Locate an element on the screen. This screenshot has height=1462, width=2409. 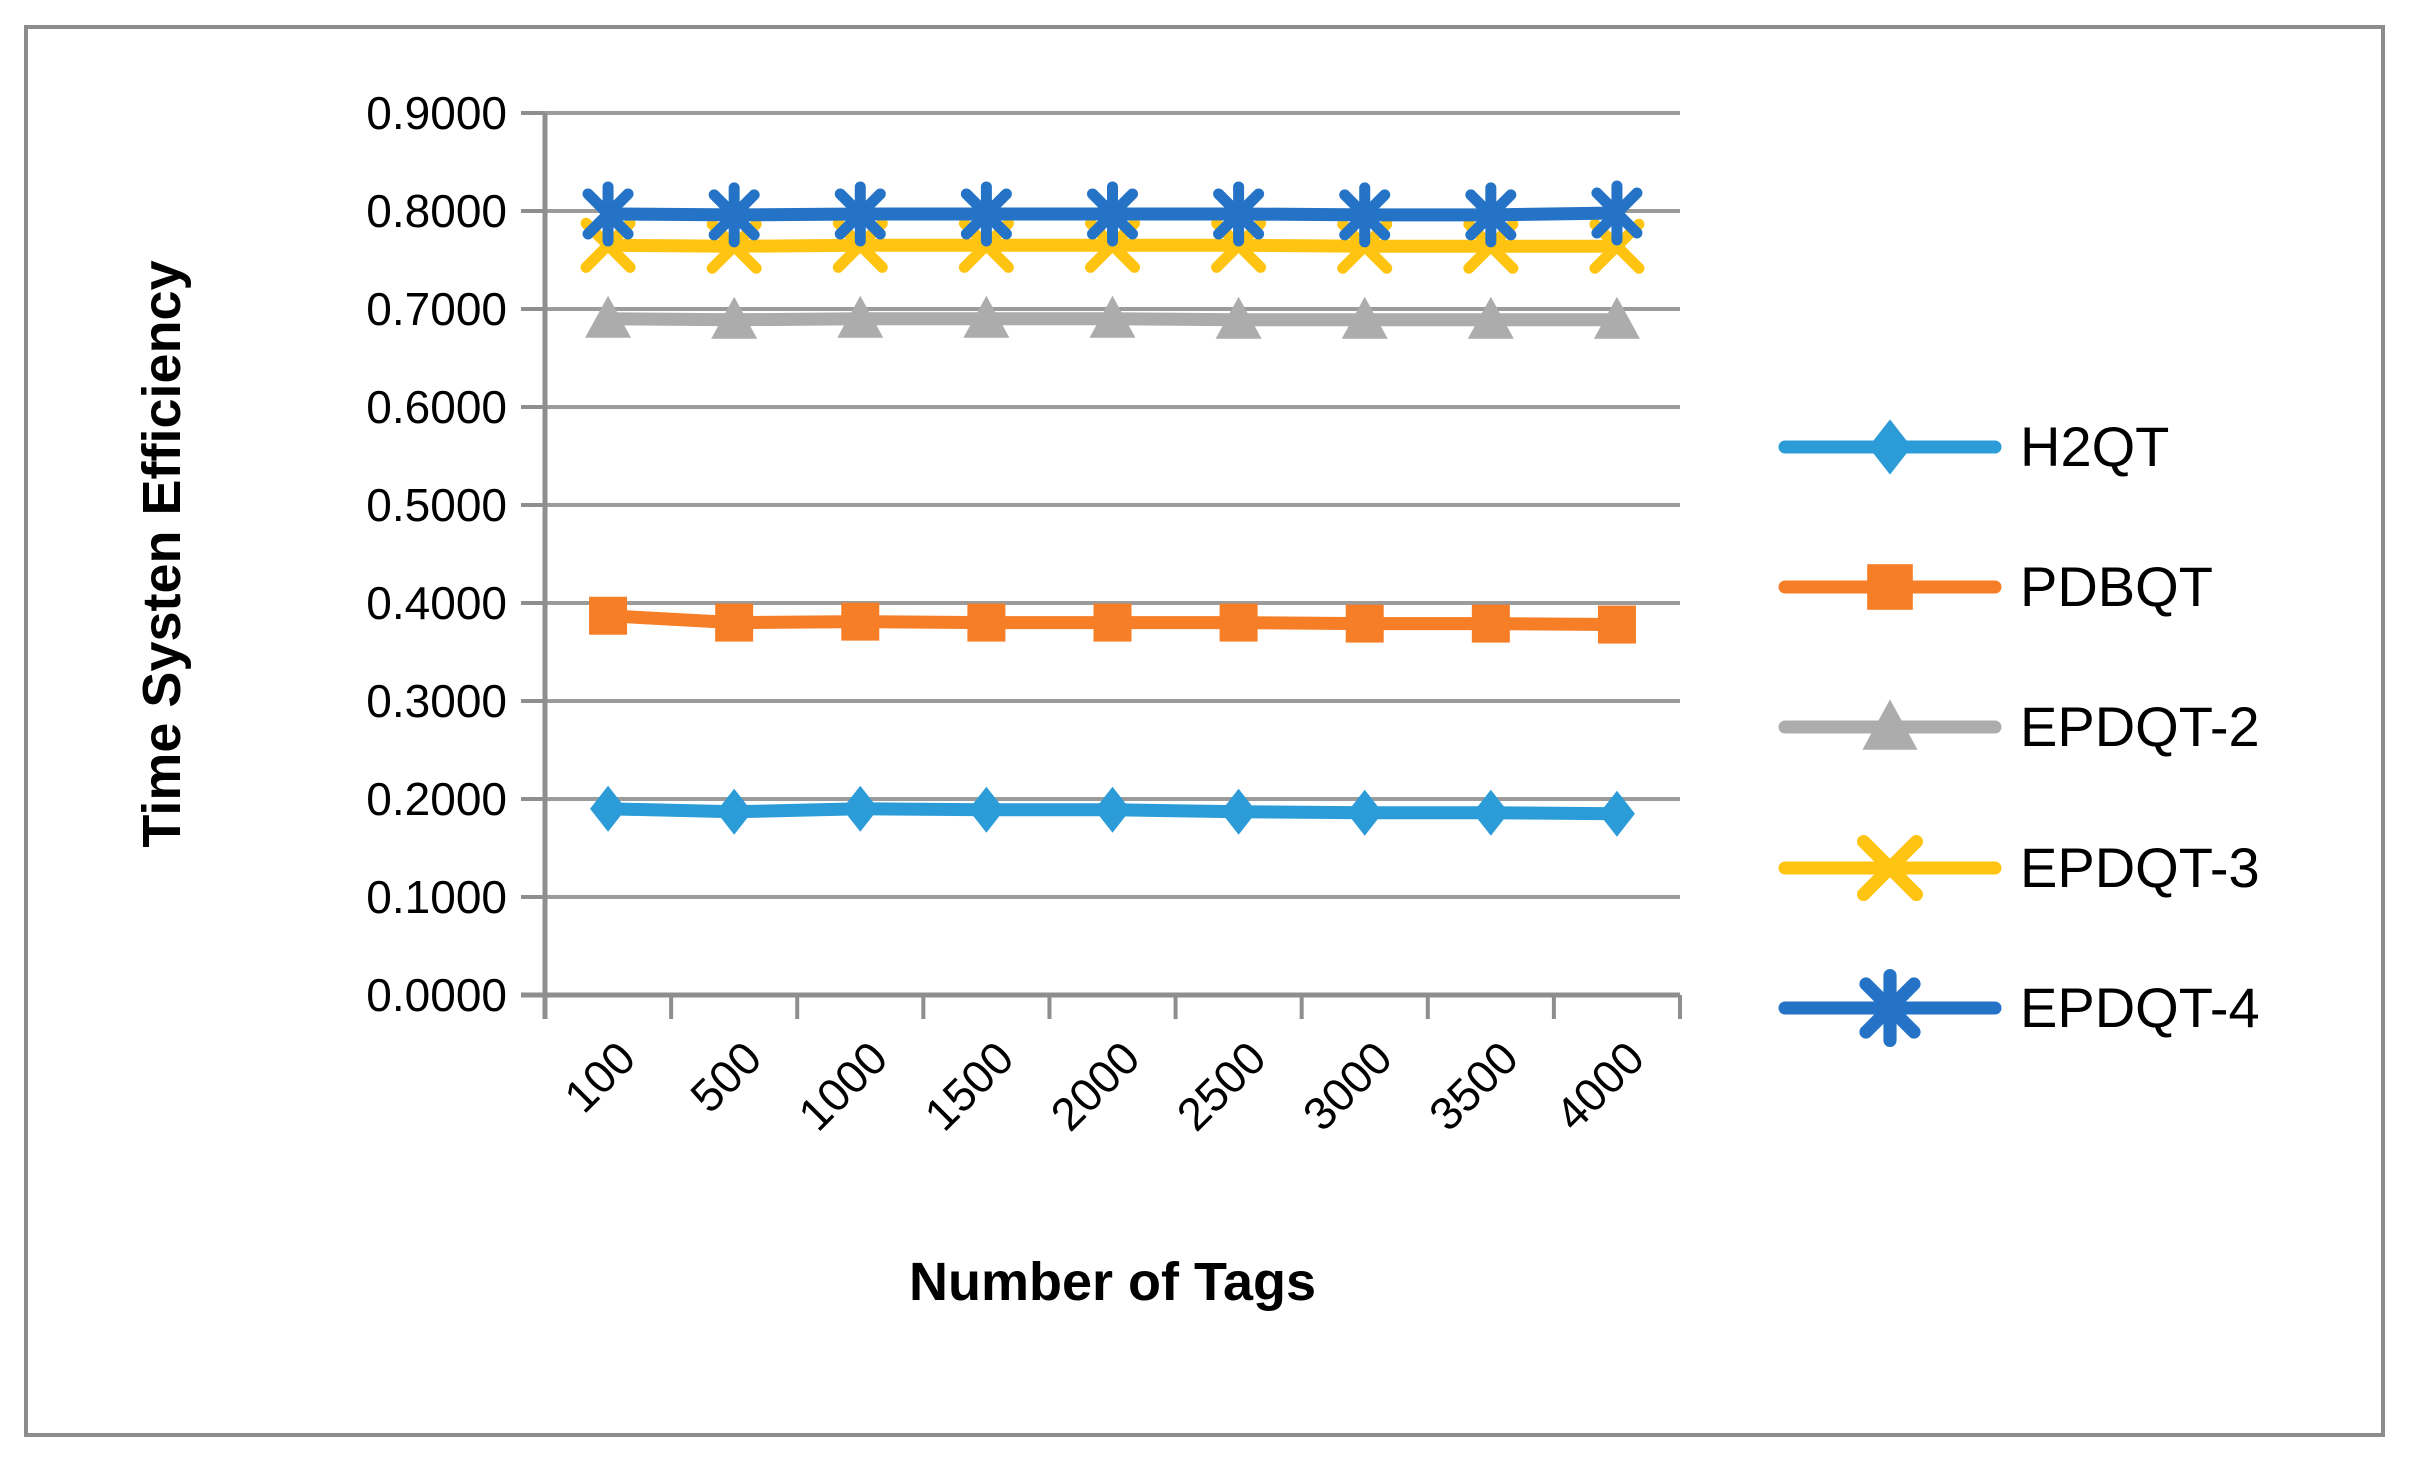
y-tick-label: 0.0000 is located at coordinates (436, 995).